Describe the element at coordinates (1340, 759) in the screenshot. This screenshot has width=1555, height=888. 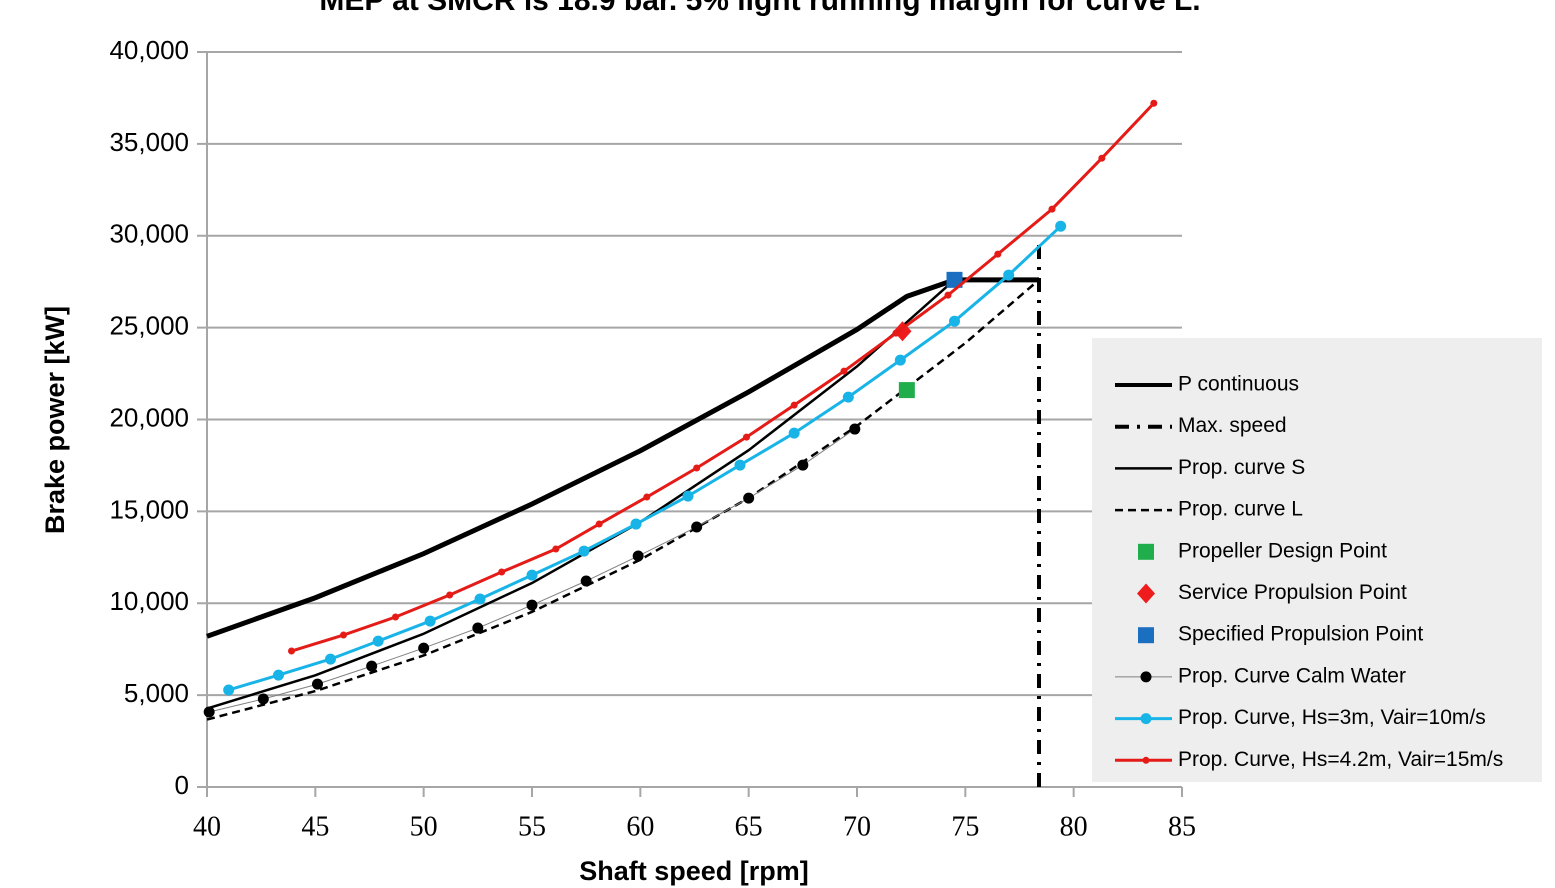
I see `legend-label: Prop. Curve, Hs=4.2m, Vair=15m/s` at that location.